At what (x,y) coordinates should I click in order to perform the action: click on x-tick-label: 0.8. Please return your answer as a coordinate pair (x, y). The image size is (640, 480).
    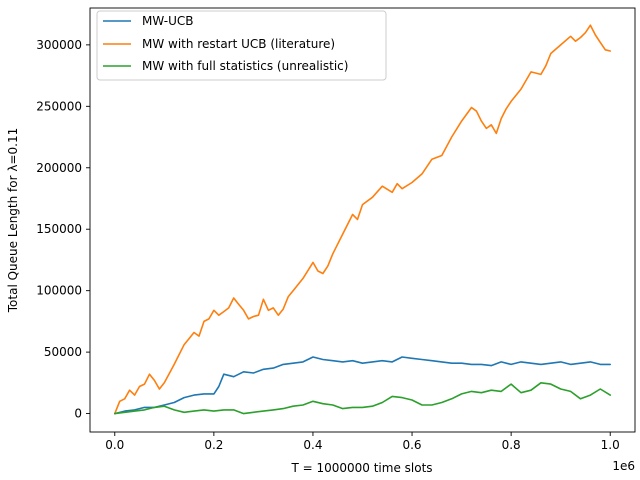
    Looking at the image, I should click on (511, 445).